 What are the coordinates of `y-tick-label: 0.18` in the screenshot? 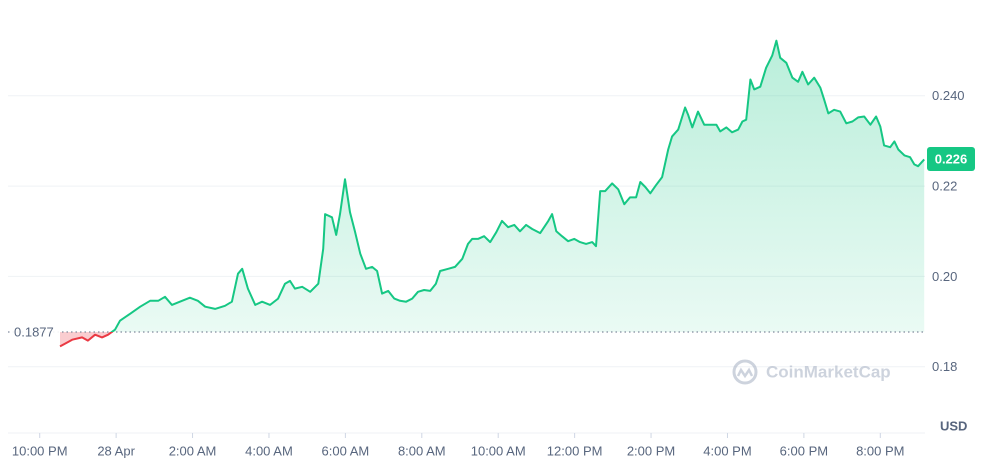 It's located at (944, 366).